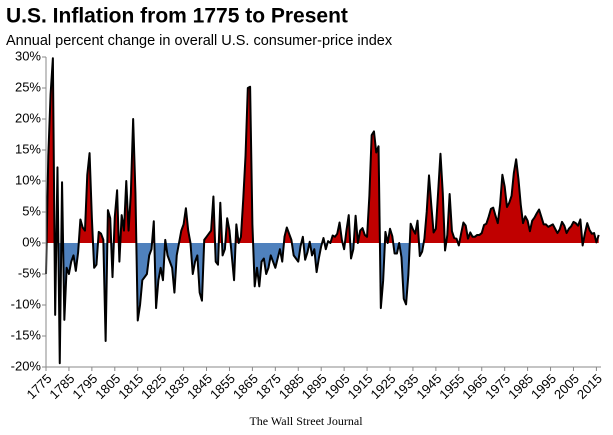 Image resolution: width=613 pixels, height=435 pixels. I want to click on x-tick-label: 2005, so click(566, 386).